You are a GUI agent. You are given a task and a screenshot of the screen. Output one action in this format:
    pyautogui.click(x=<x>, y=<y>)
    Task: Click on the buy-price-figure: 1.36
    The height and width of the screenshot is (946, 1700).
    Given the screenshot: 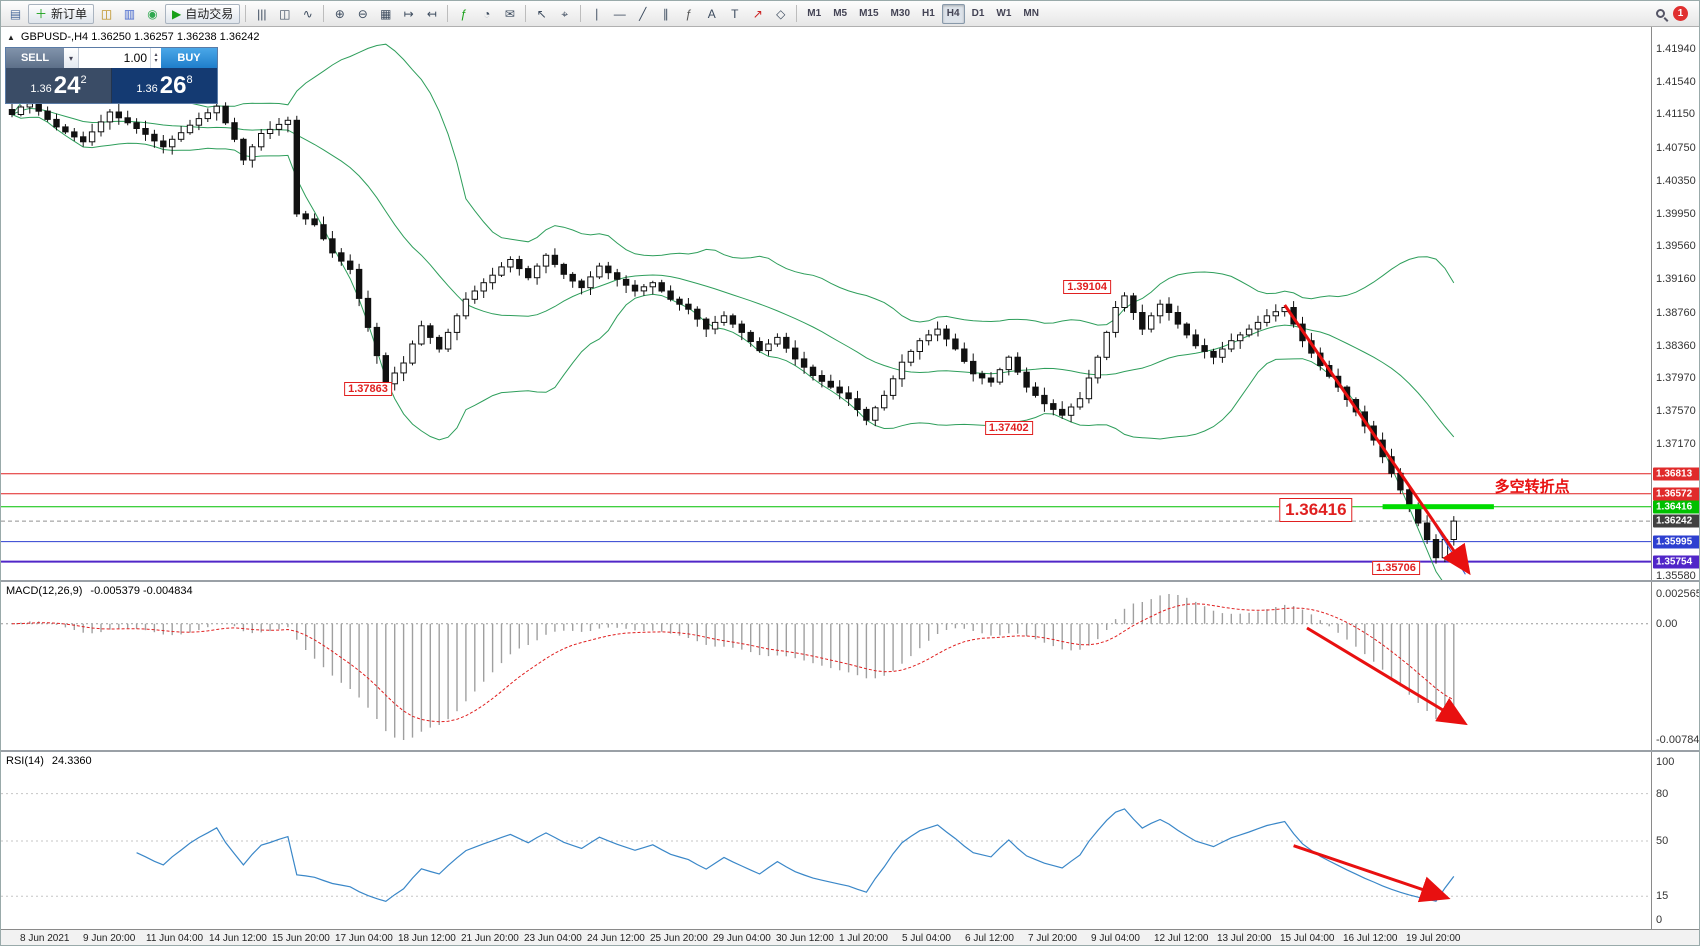 What is the action you would take?
    pyautogui.click(x=147, y=89)
    